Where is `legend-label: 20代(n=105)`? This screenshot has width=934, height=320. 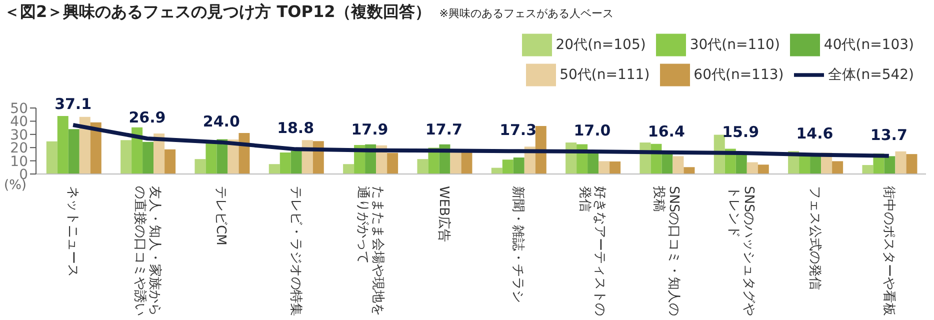
legend-label: 20代(n=105) is located at coordinates (601, 44).